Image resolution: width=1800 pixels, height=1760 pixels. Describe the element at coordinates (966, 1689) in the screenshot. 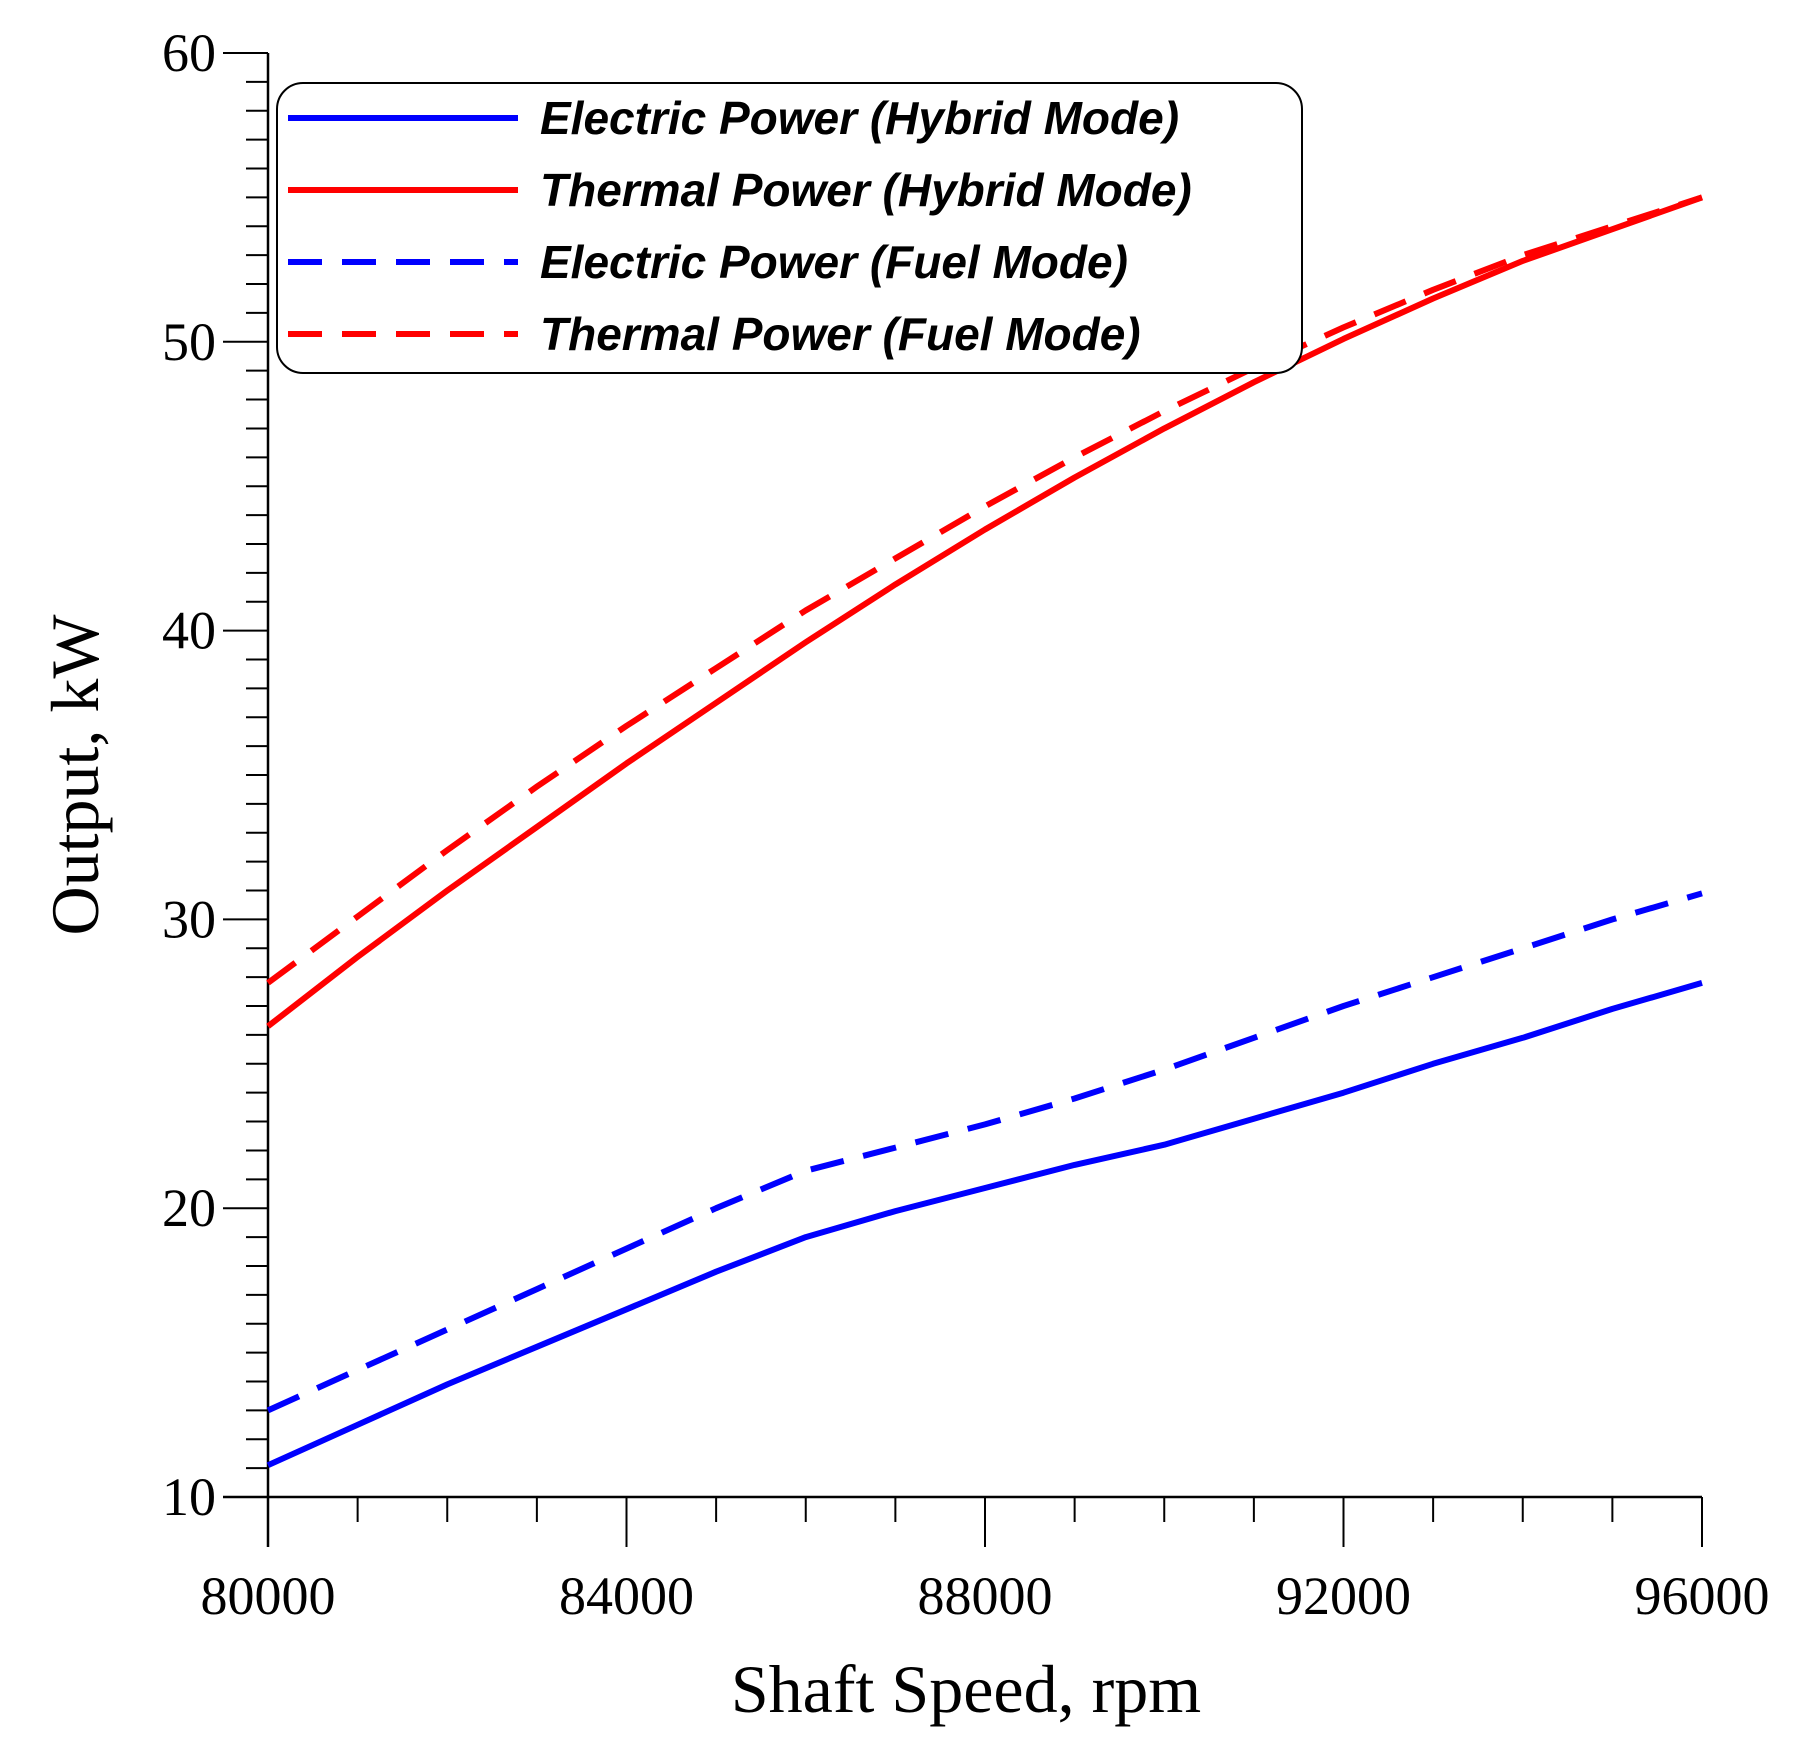

I see `x-axis-title: Shaft Speed, rpm` at that location.